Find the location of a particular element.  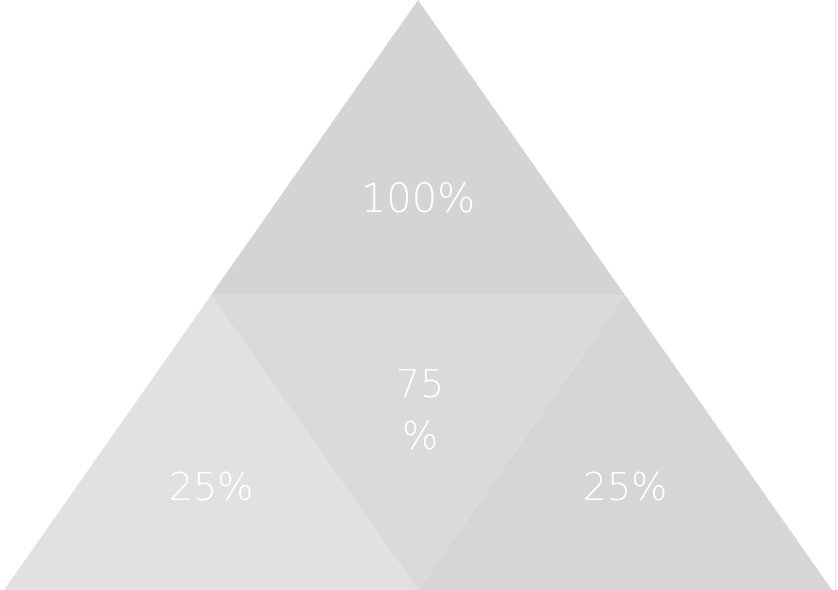

segment-middle-label-line1: 75 is located at coordinates (420, 384).